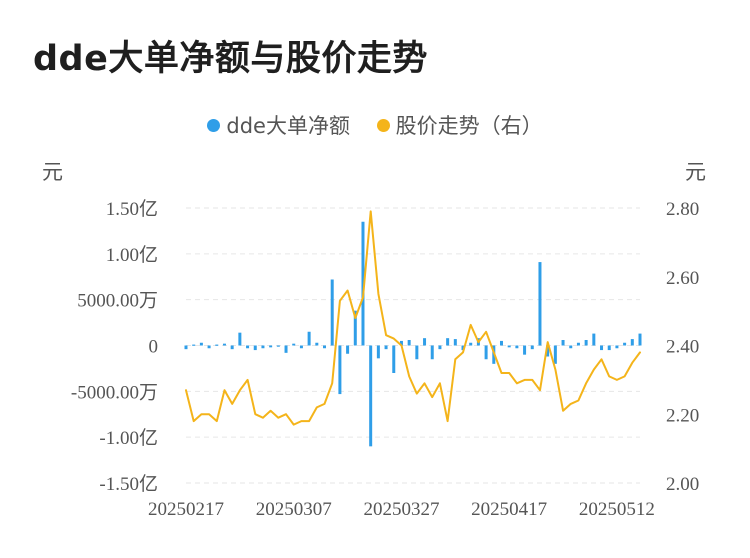 The height and width of the screenshot is (558, 750). Describe the element at coordinates (375, 125) in the screenshot. I see `chart-legend: dde大单净额 股价走势（右）` at that location.